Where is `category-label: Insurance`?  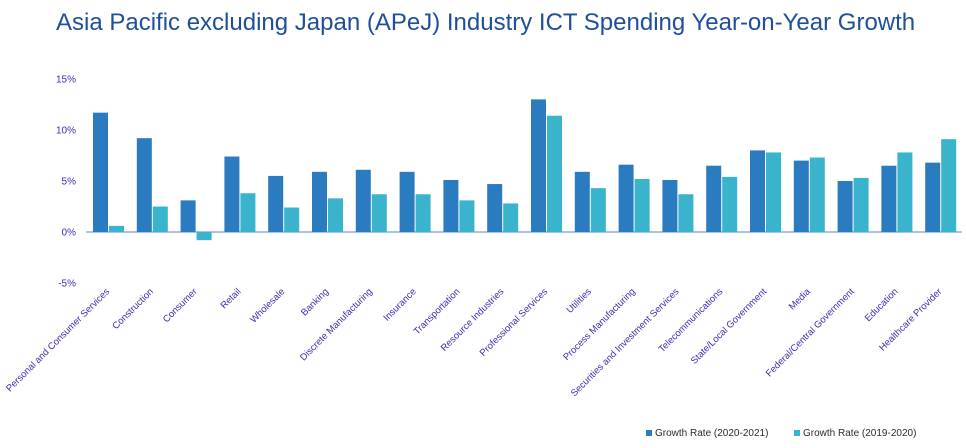
category-label: Insurance is located at coordinates (399, 304).